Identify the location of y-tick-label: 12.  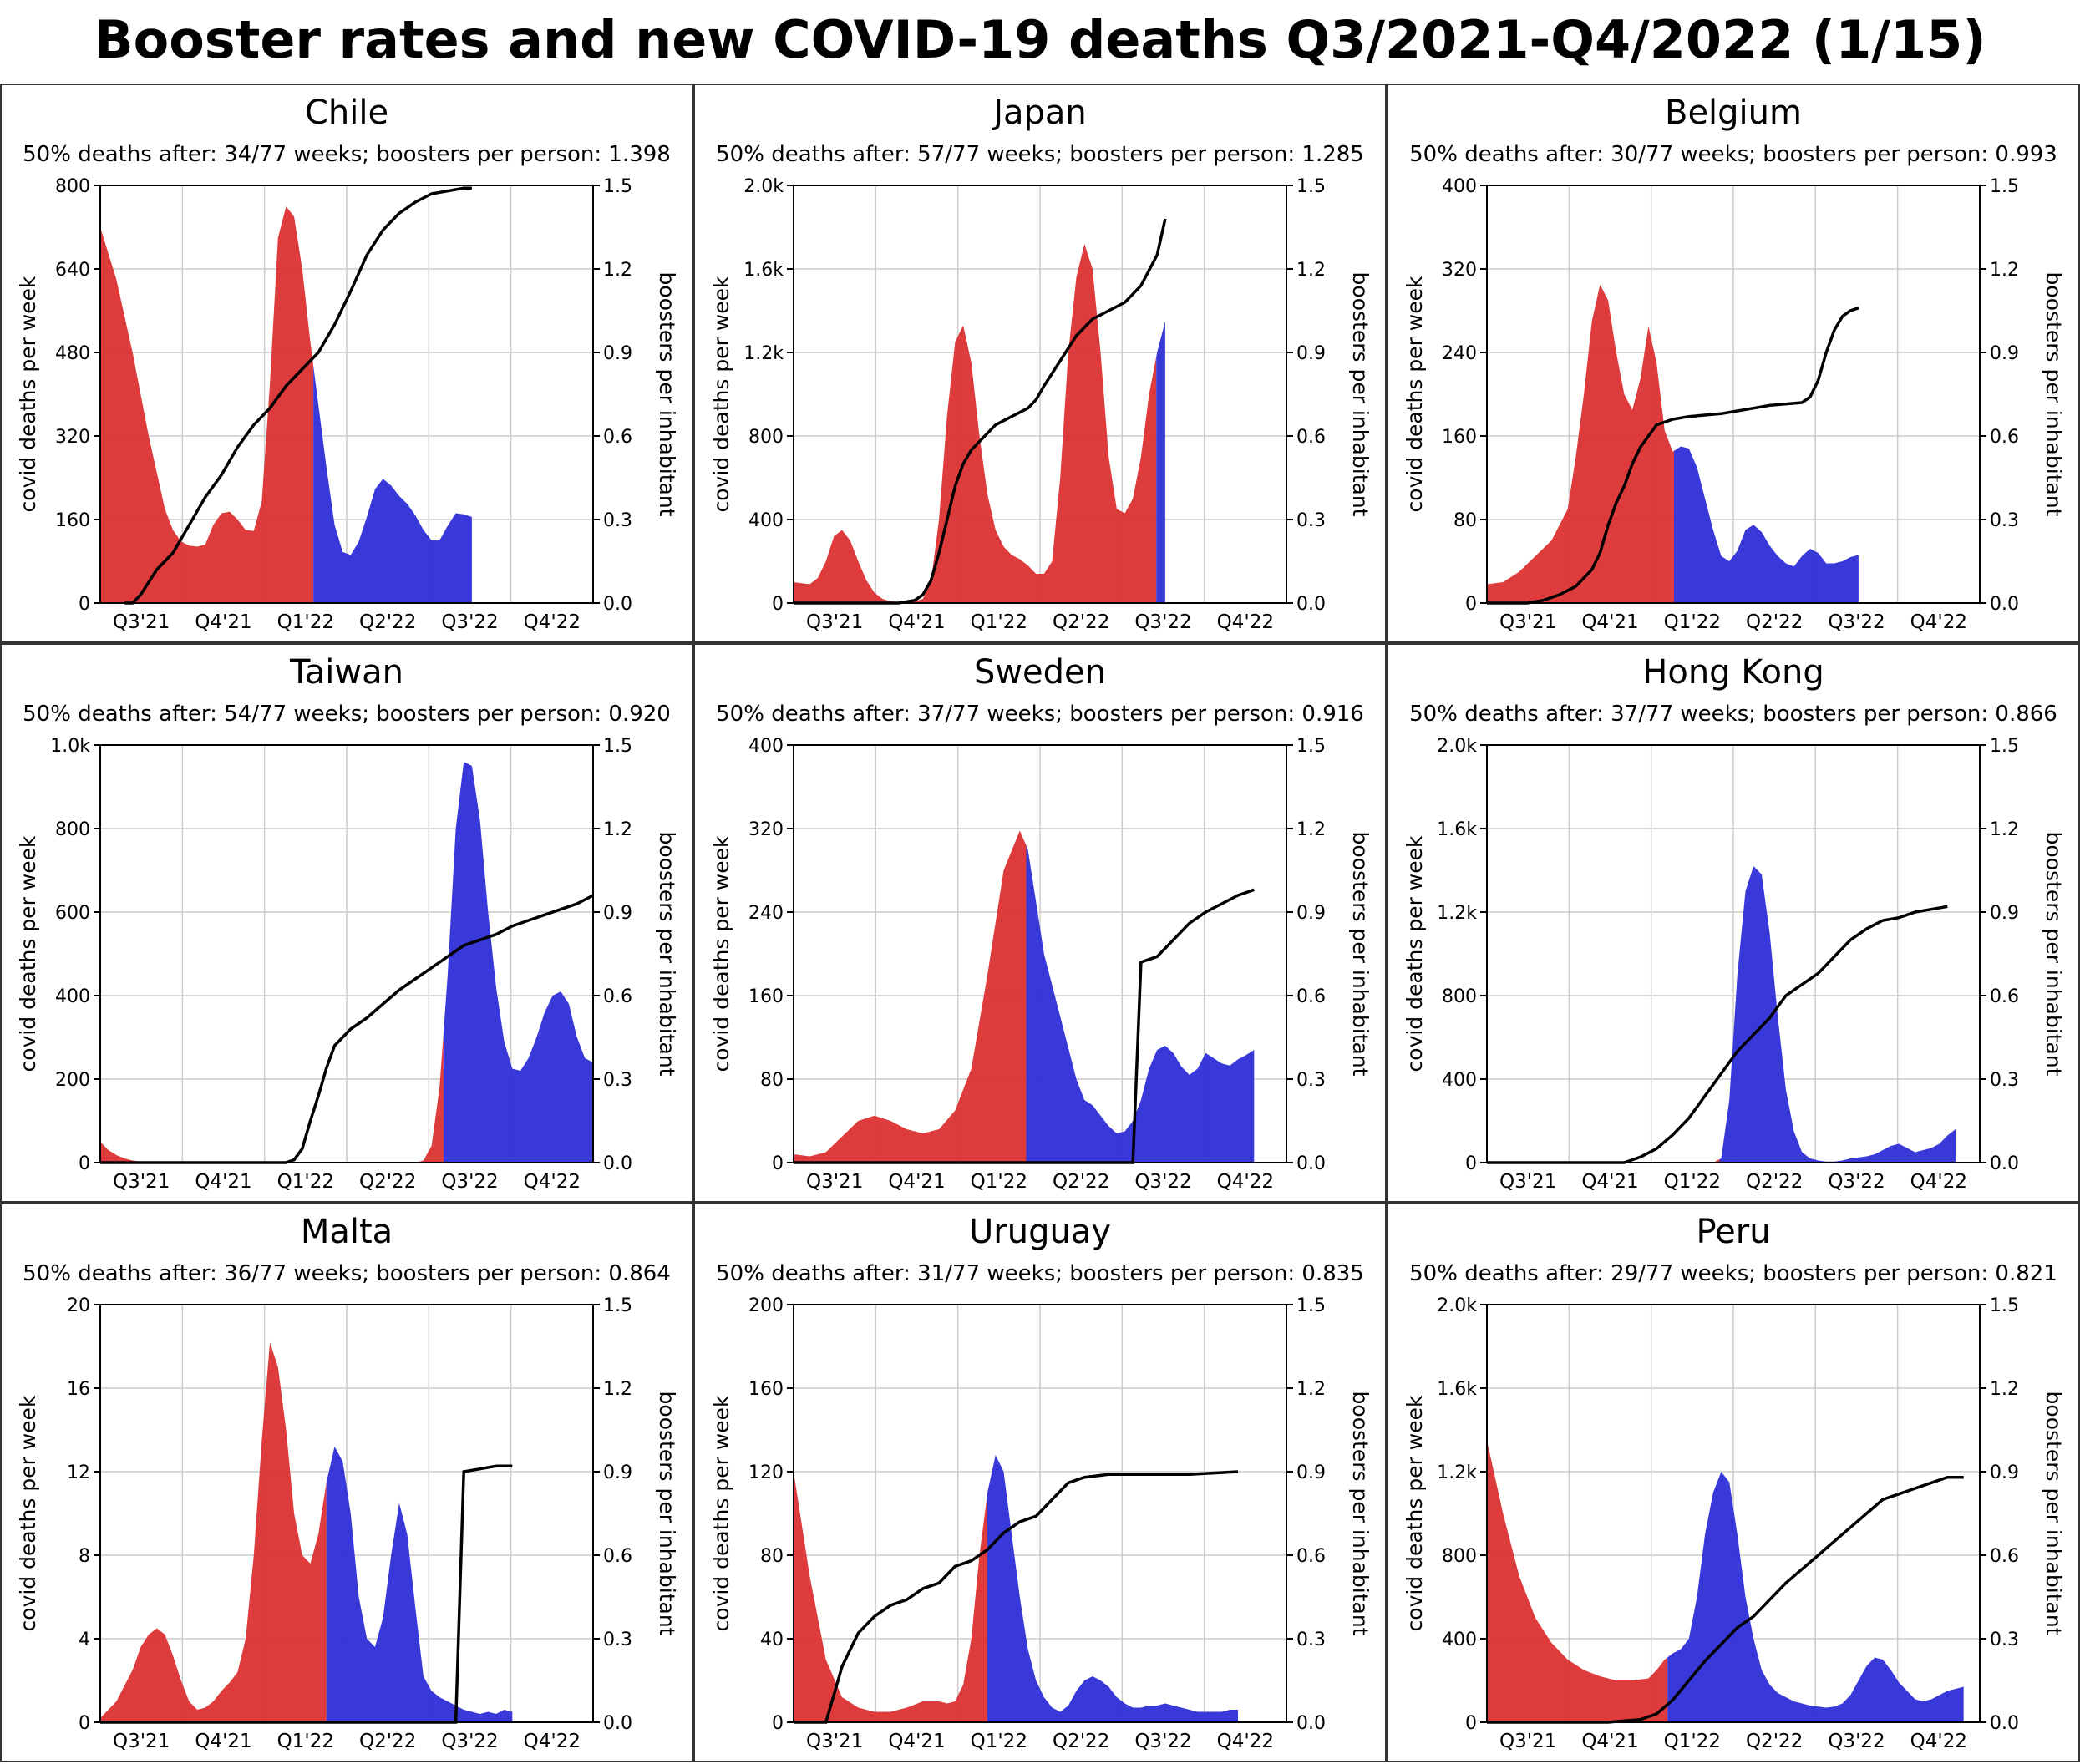
(78, 1472).